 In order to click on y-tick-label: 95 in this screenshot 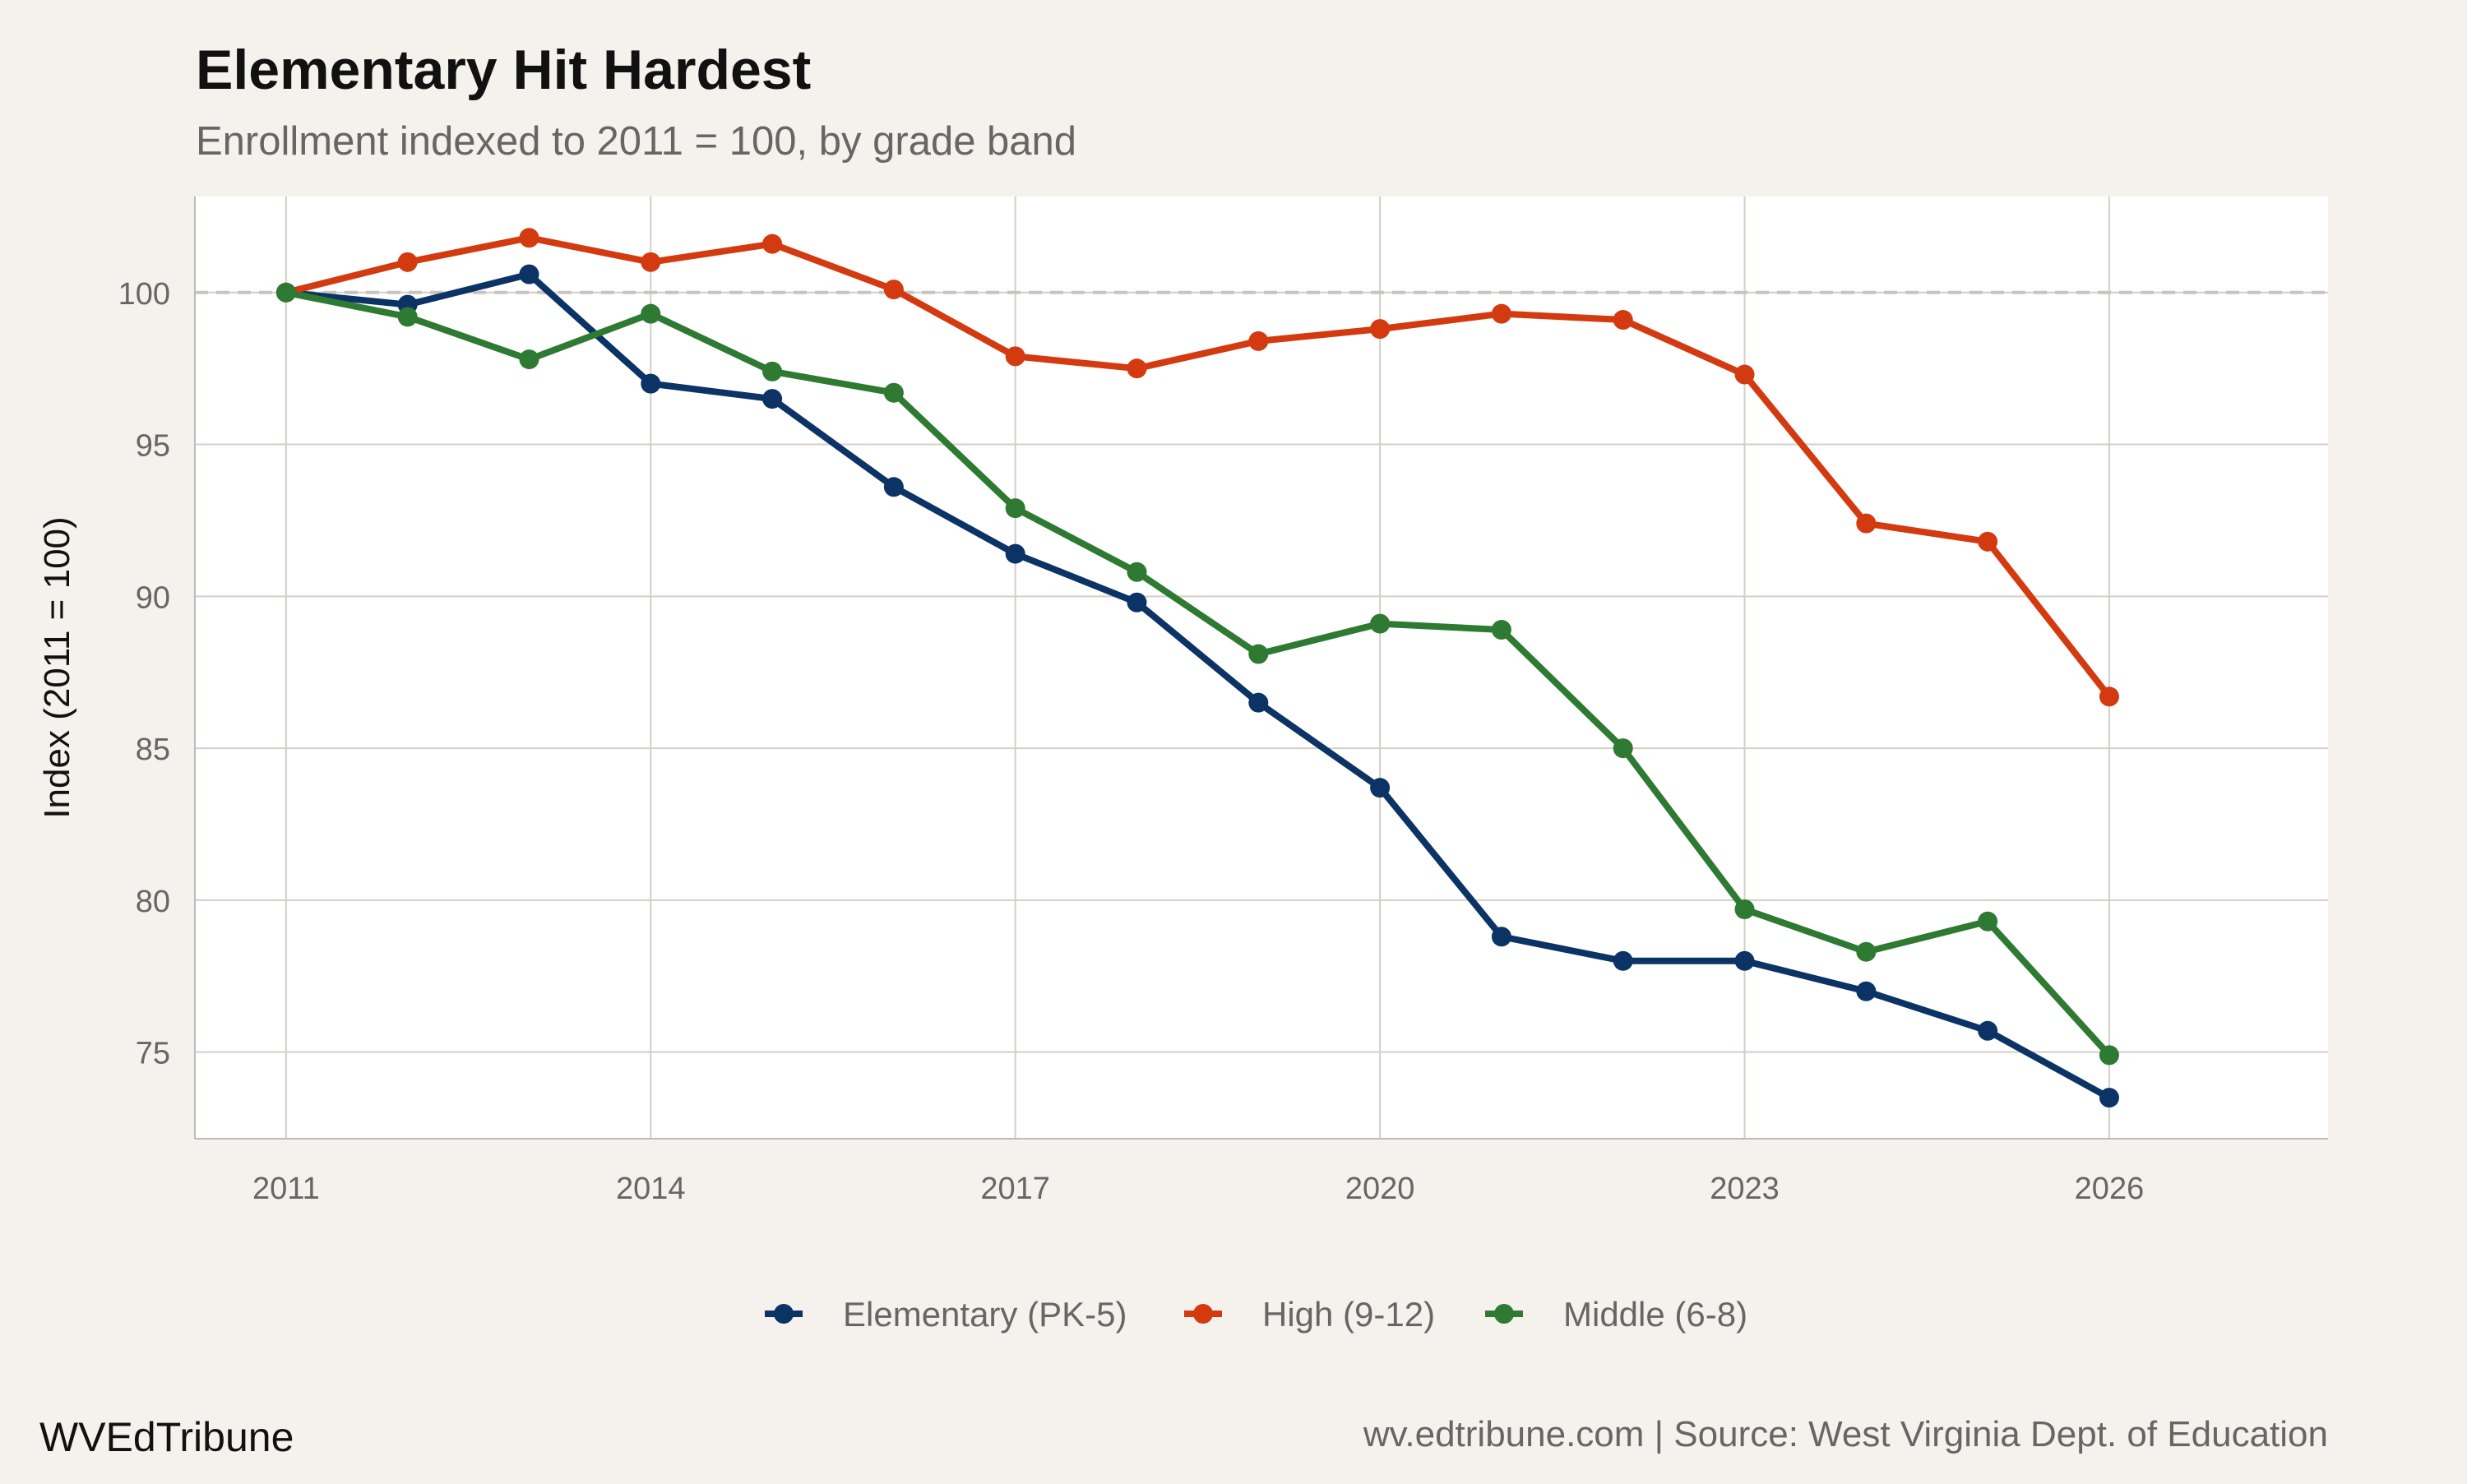, I will do `click(153, 446)`.